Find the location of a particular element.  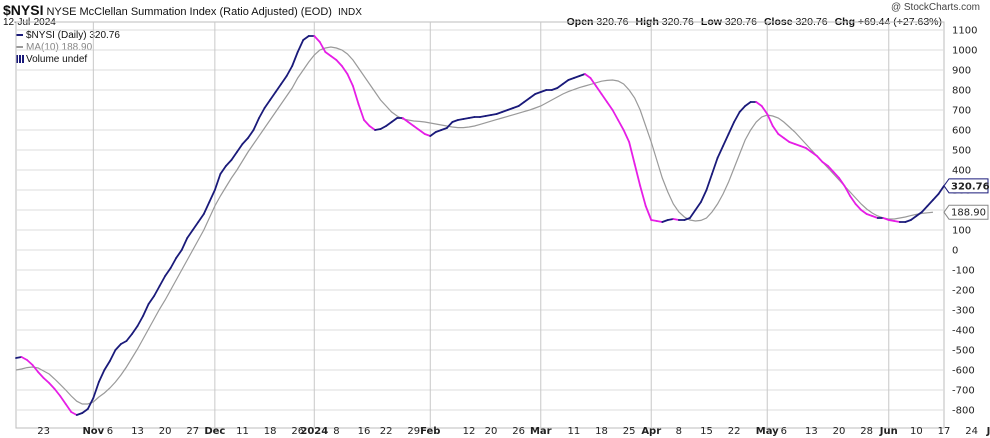

ticker-symbol: $NYSI is located at coordinates (23, 10).